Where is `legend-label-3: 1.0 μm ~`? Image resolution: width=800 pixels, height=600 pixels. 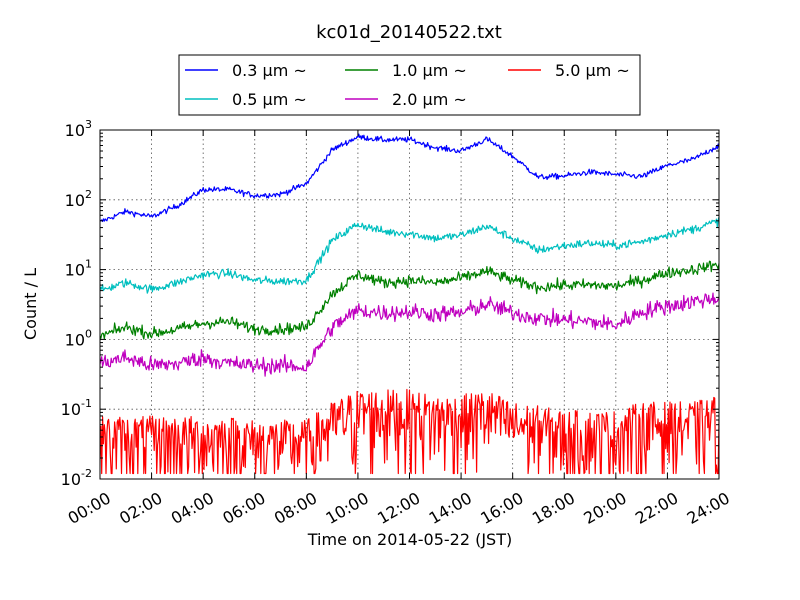 legend-label-3: 1.0 μm ~ is located at coordinates (429, 70).